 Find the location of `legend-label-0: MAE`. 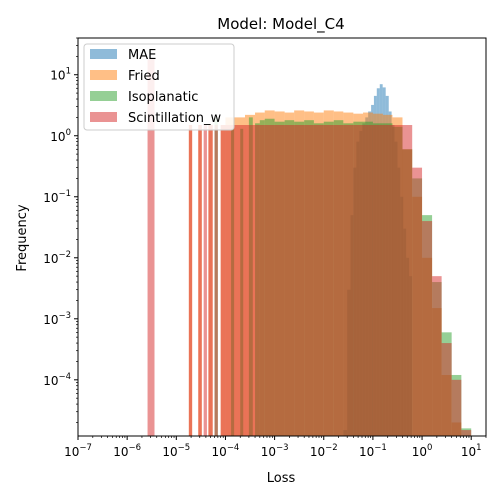

legend-label-0: MAE is located at coordinates (142, 55).